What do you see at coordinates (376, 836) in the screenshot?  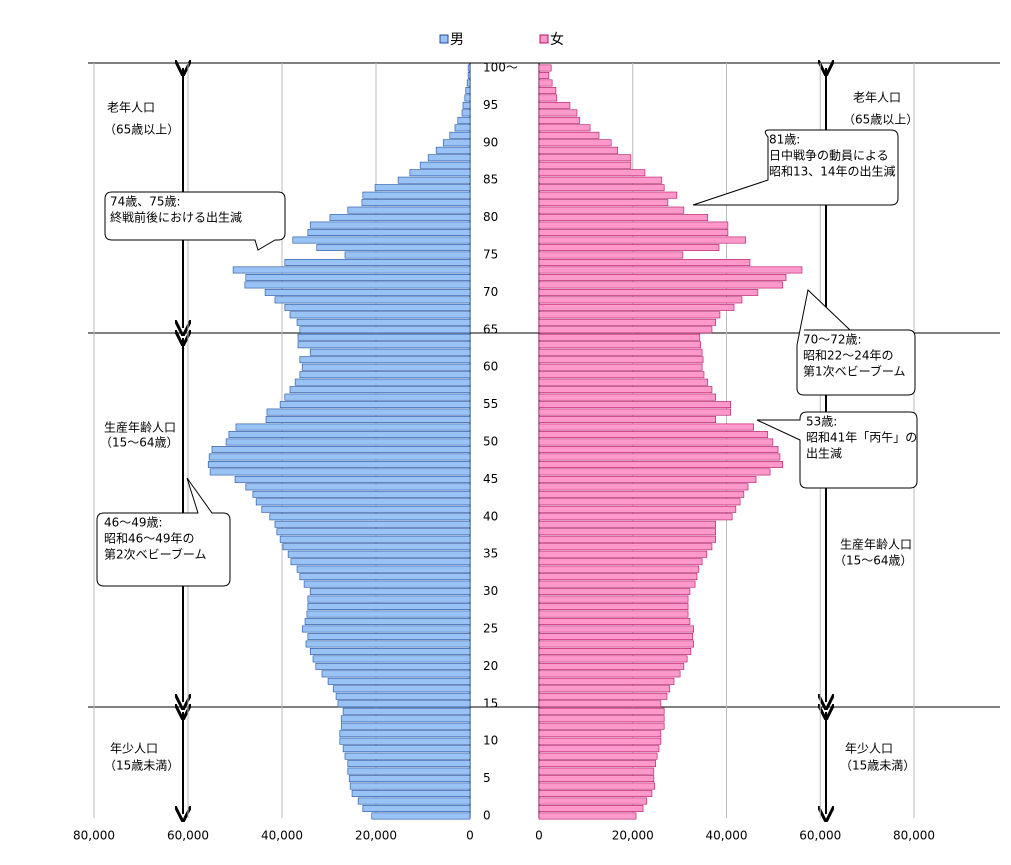 I see `x-tick-label: 20,000` at bounding box center [376, 836].